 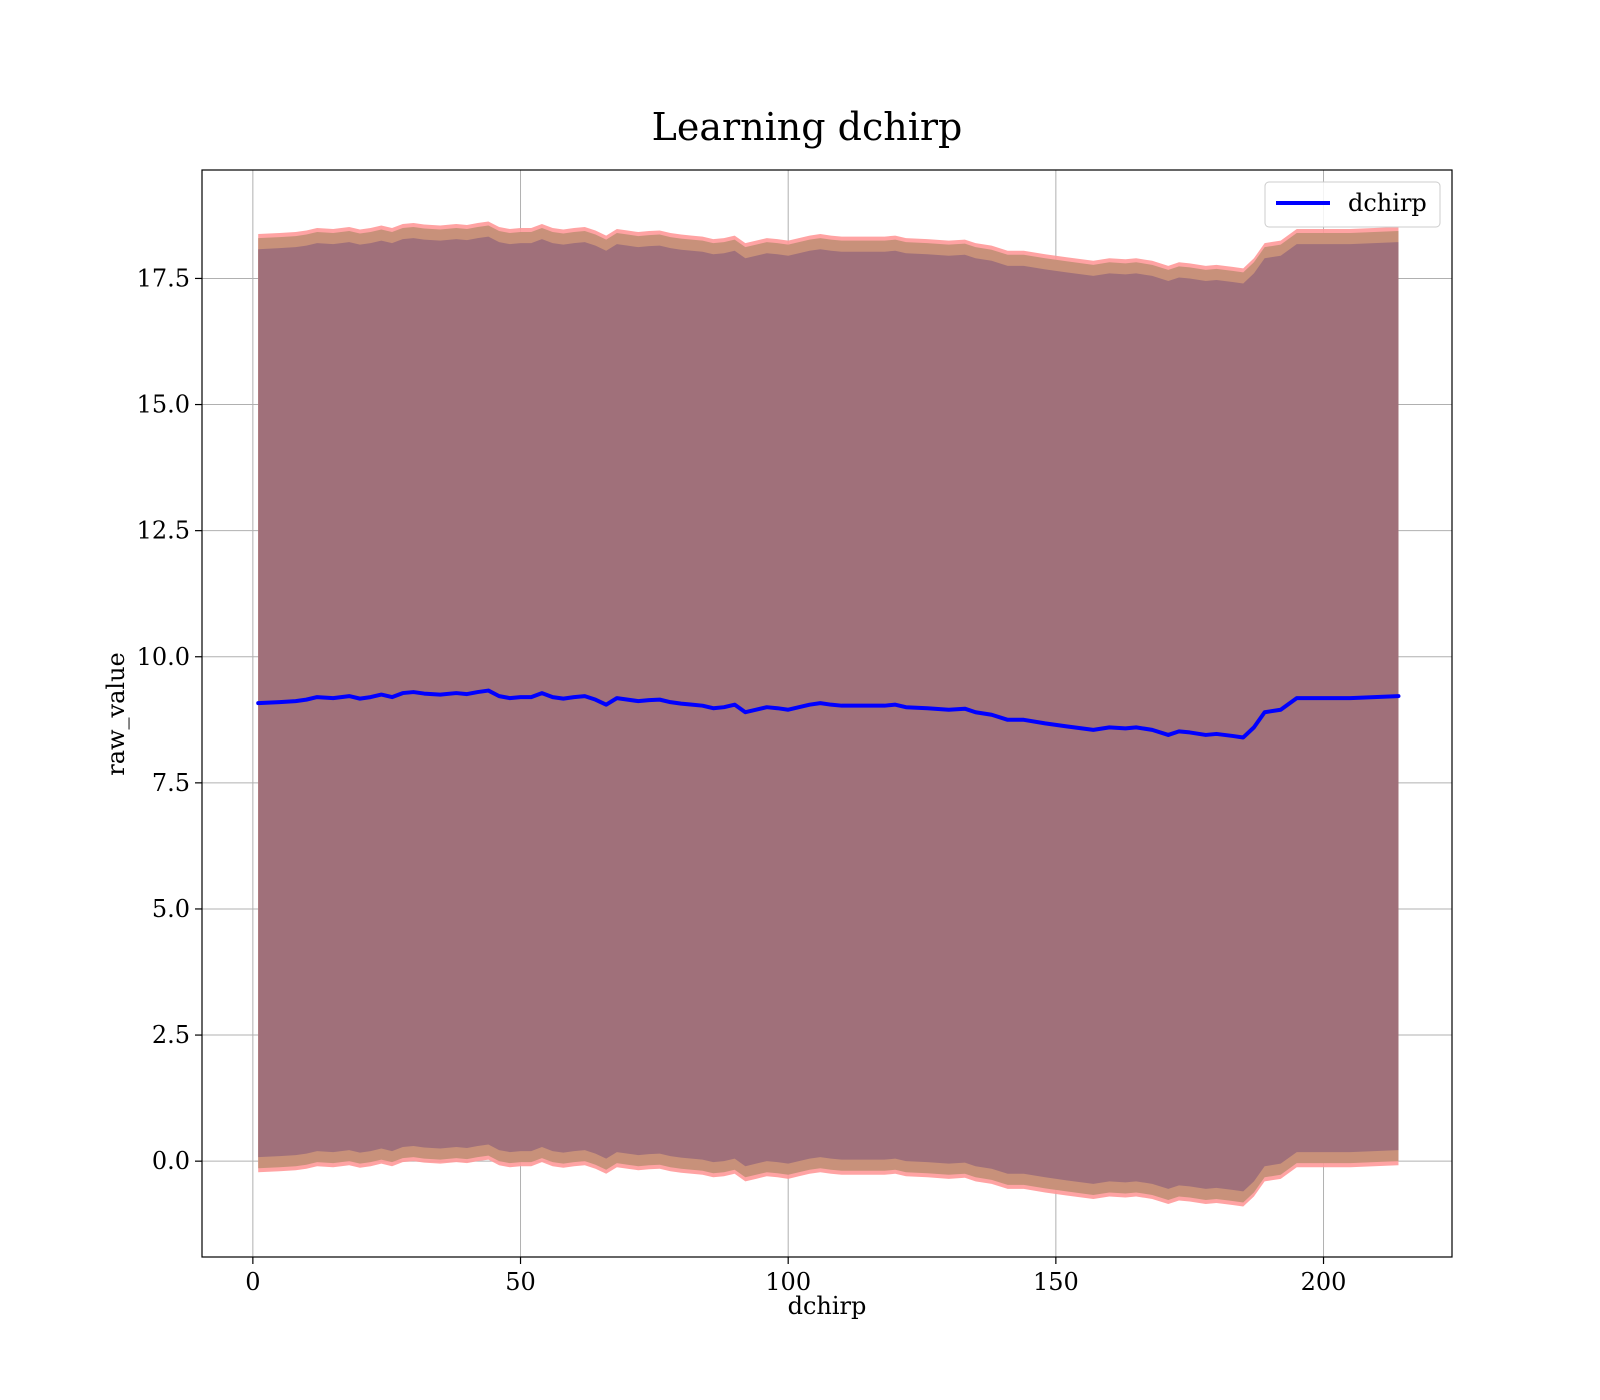 I want to click on y-tick-label: 12.5, so click(x=163, y=531).